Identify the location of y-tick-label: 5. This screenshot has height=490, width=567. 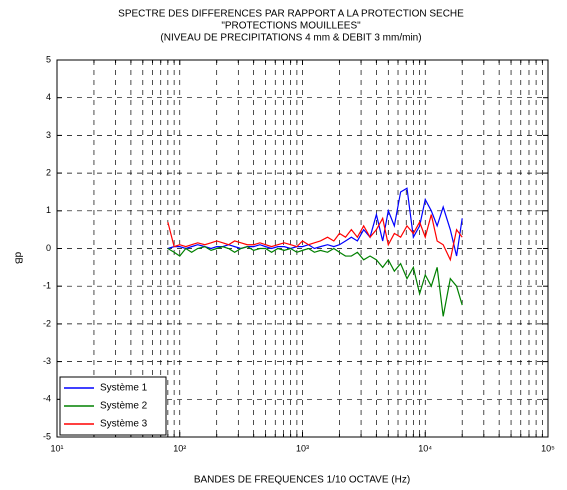
(48, 59).